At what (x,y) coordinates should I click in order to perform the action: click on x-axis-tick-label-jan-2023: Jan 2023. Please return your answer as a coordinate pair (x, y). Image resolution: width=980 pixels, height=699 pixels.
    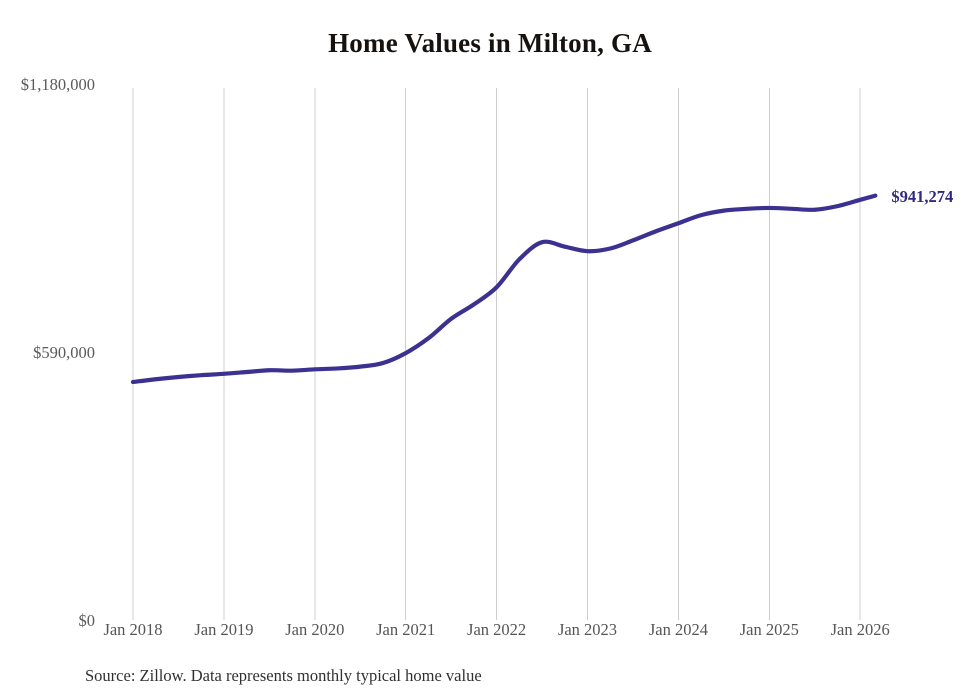
    Looking at the image, I should click on (587, 629).